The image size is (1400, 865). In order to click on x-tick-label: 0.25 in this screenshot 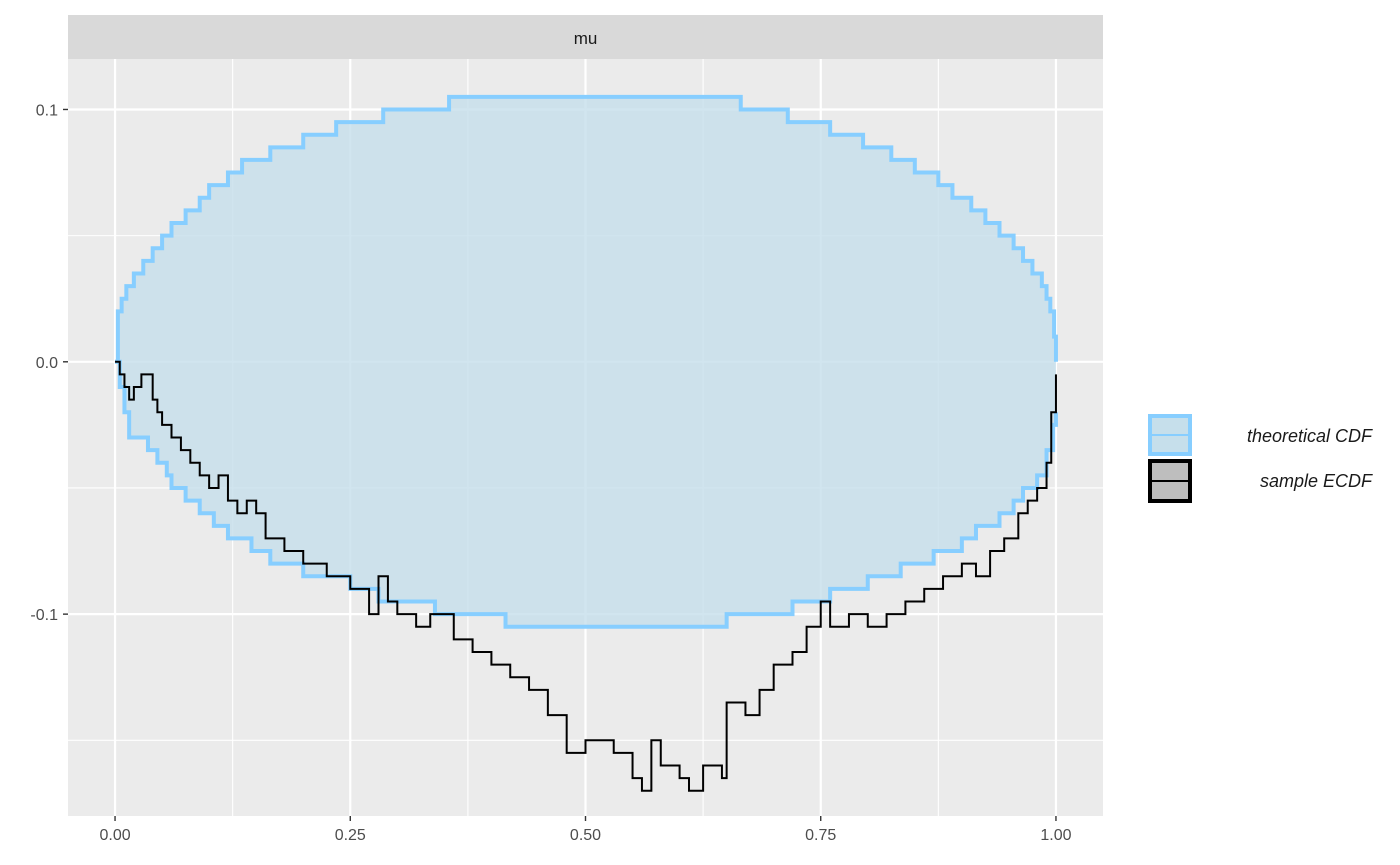, I will do `click(350, 835)`.